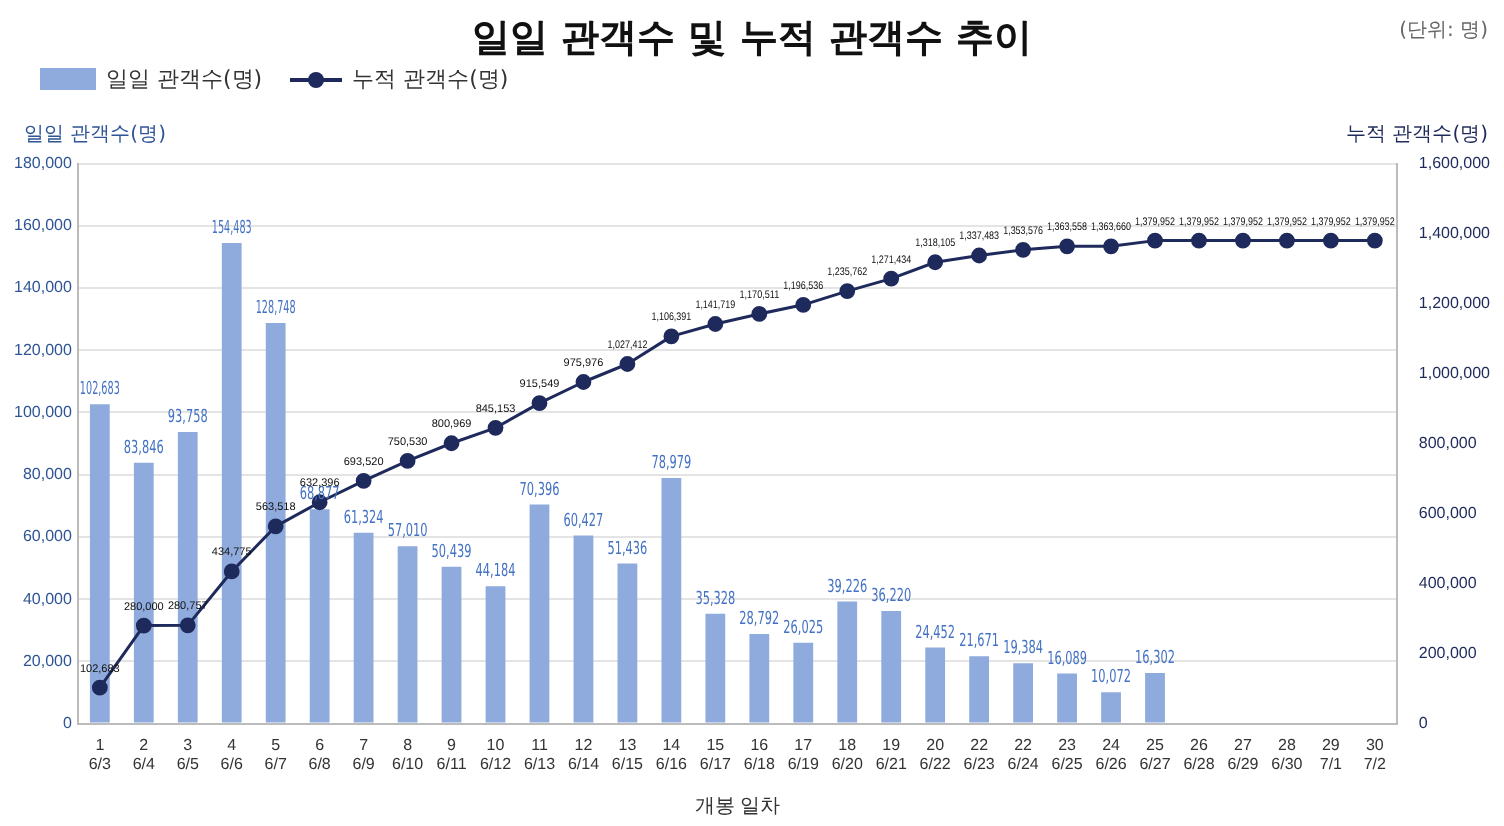  What do you see at coordinates (95, 135) in the screenshot?
I see `y-axis-title: 일일 관객수(명)` at bounding box center [95, 135].